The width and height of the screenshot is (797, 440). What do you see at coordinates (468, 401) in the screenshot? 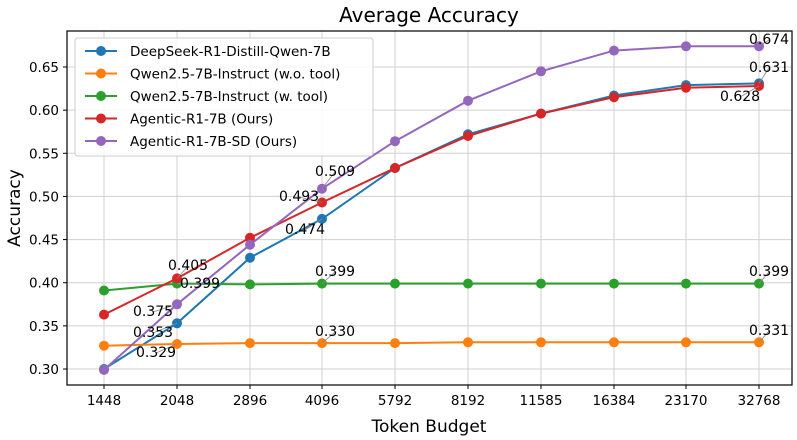
I see `x-tick-label: 8192` at bounding box center [468, 401].